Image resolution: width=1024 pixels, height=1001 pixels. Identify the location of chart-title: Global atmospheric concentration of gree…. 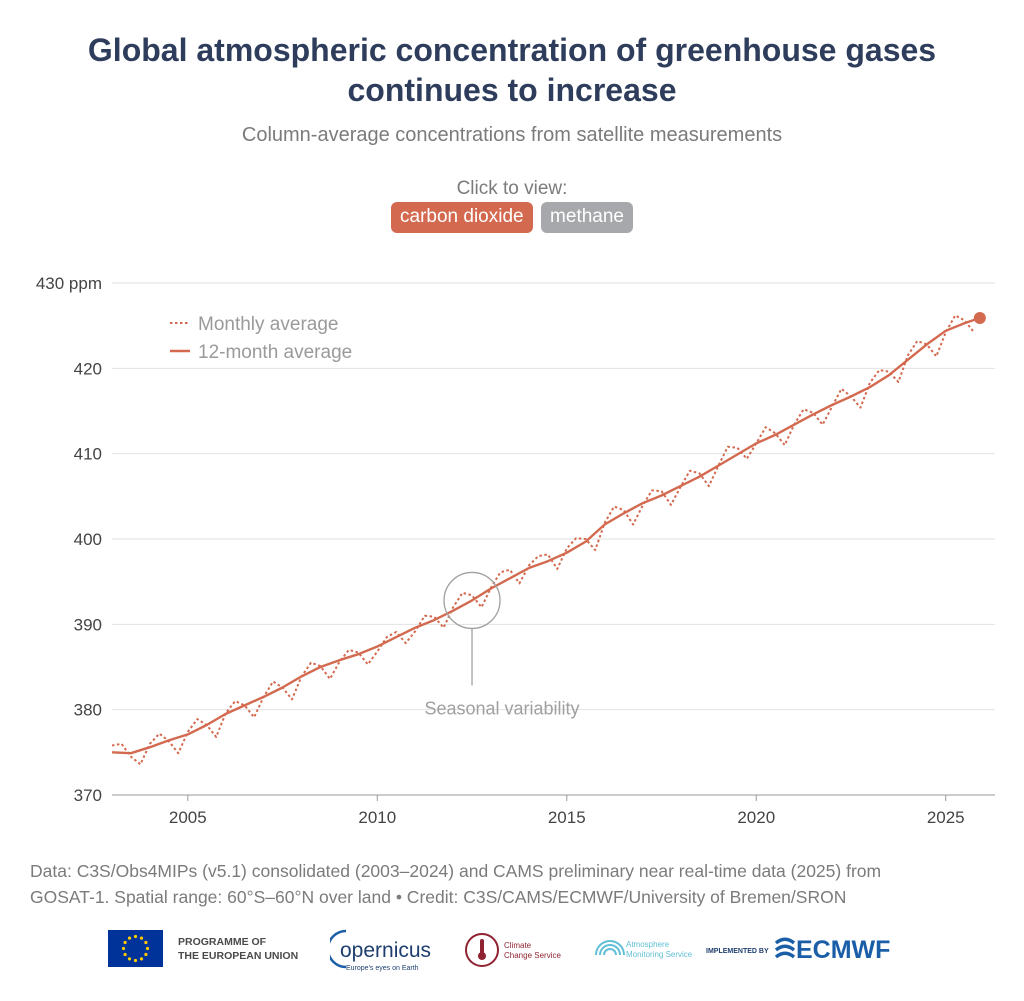
(512, 70).